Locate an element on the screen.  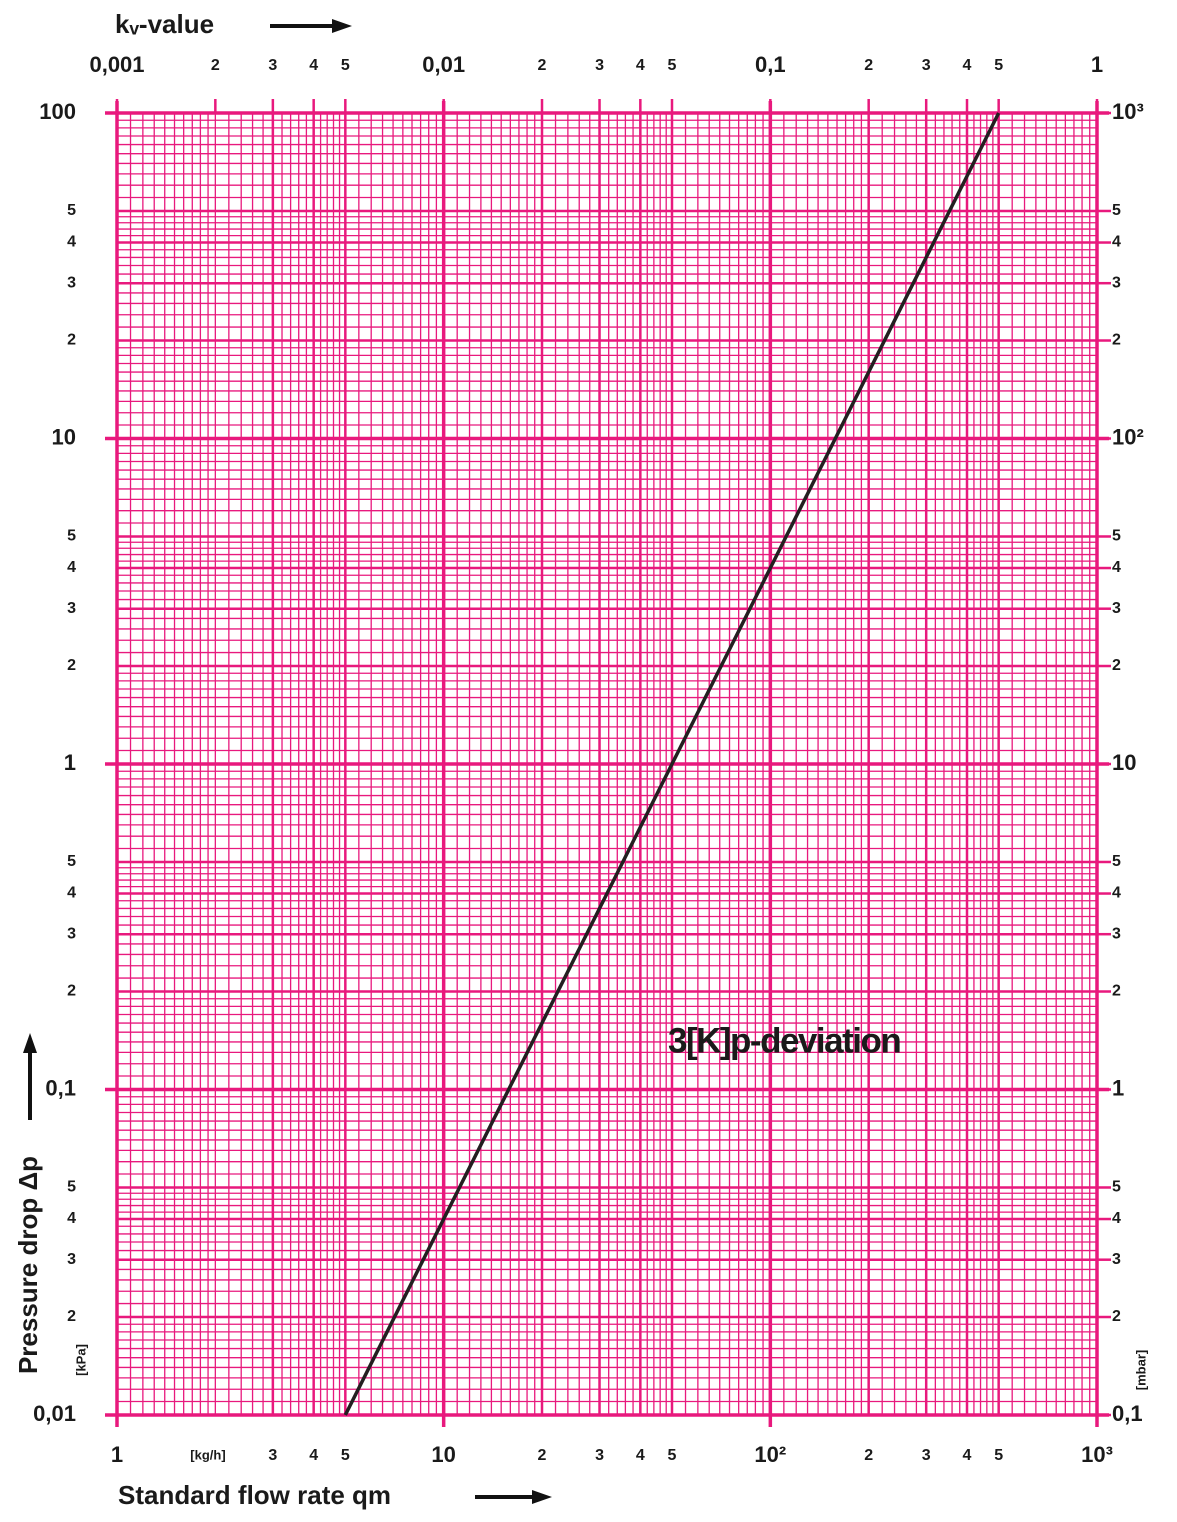
x2-tick-label: 0,1 is located at coordinates (770, 64).